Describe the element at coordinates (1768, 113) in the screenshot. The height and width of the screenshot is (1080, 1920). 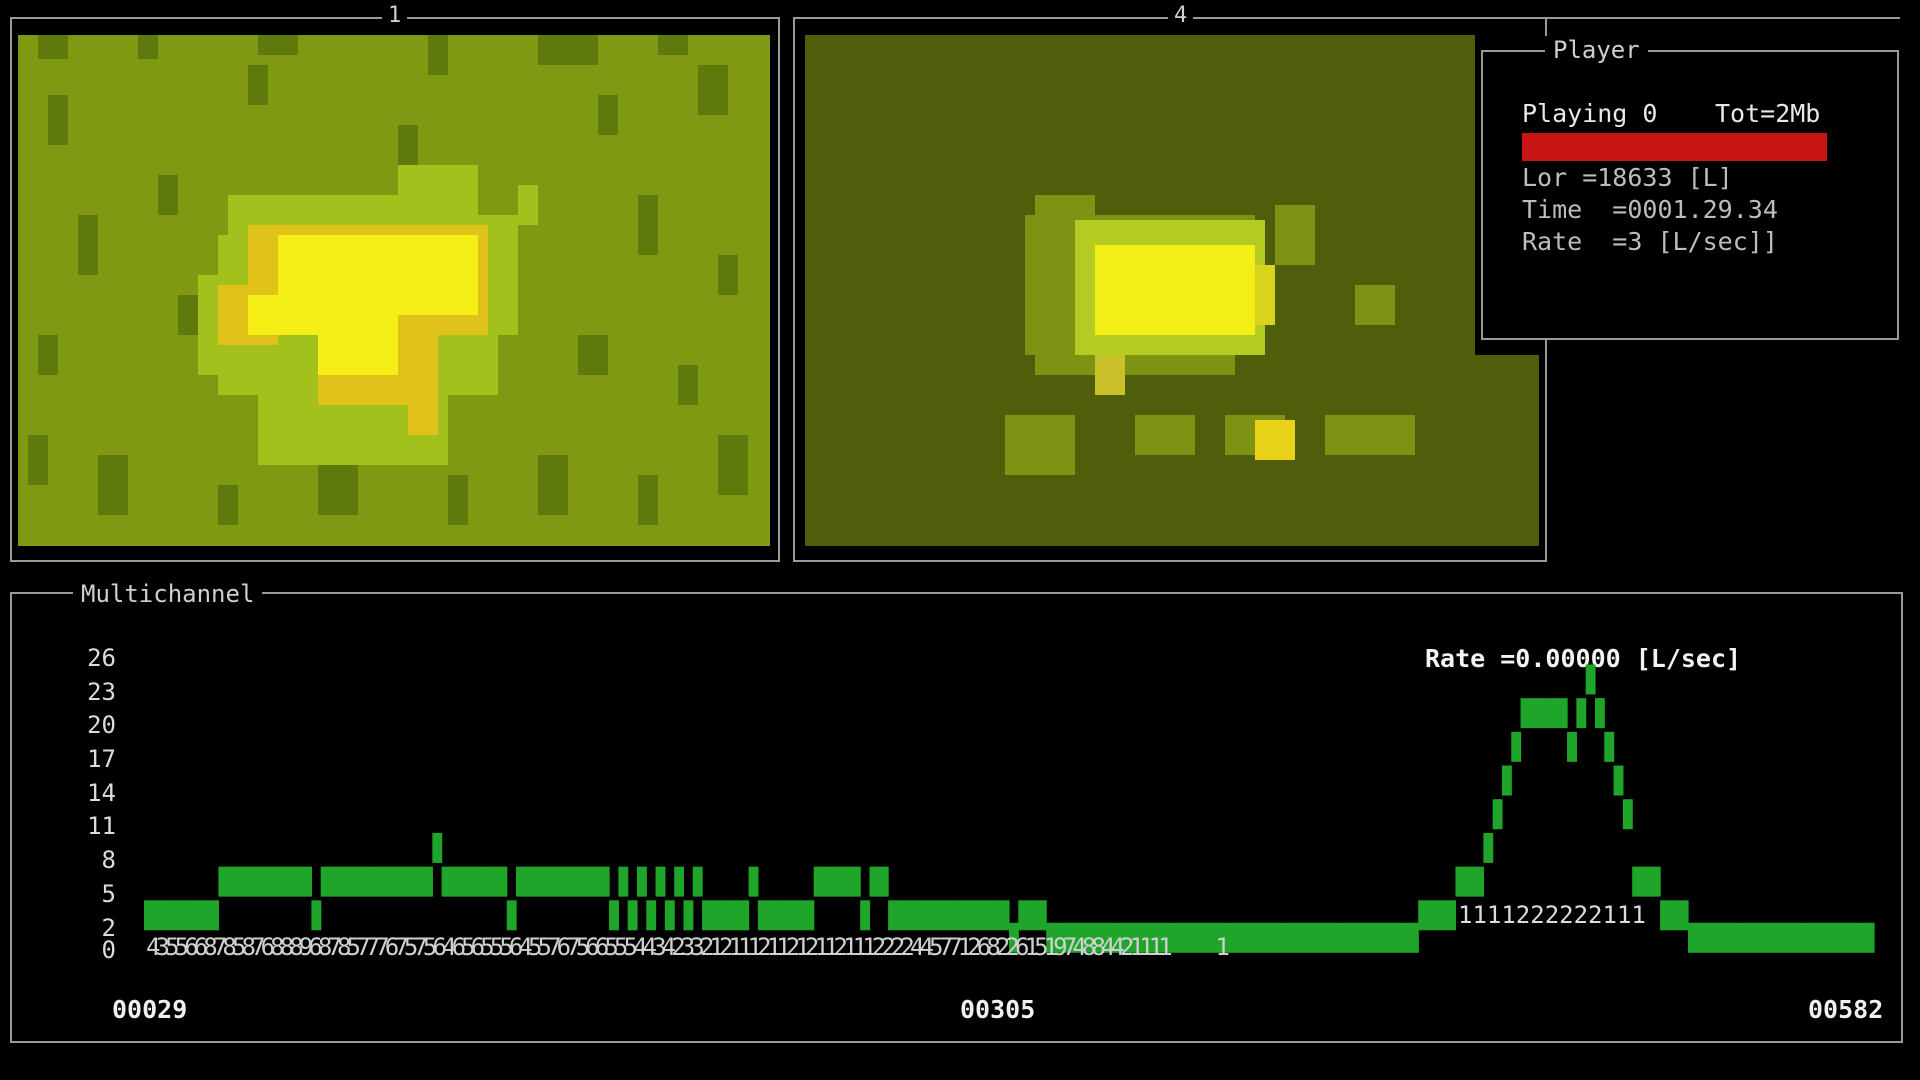
I see `player-total: Tot=2Mb` at that location.